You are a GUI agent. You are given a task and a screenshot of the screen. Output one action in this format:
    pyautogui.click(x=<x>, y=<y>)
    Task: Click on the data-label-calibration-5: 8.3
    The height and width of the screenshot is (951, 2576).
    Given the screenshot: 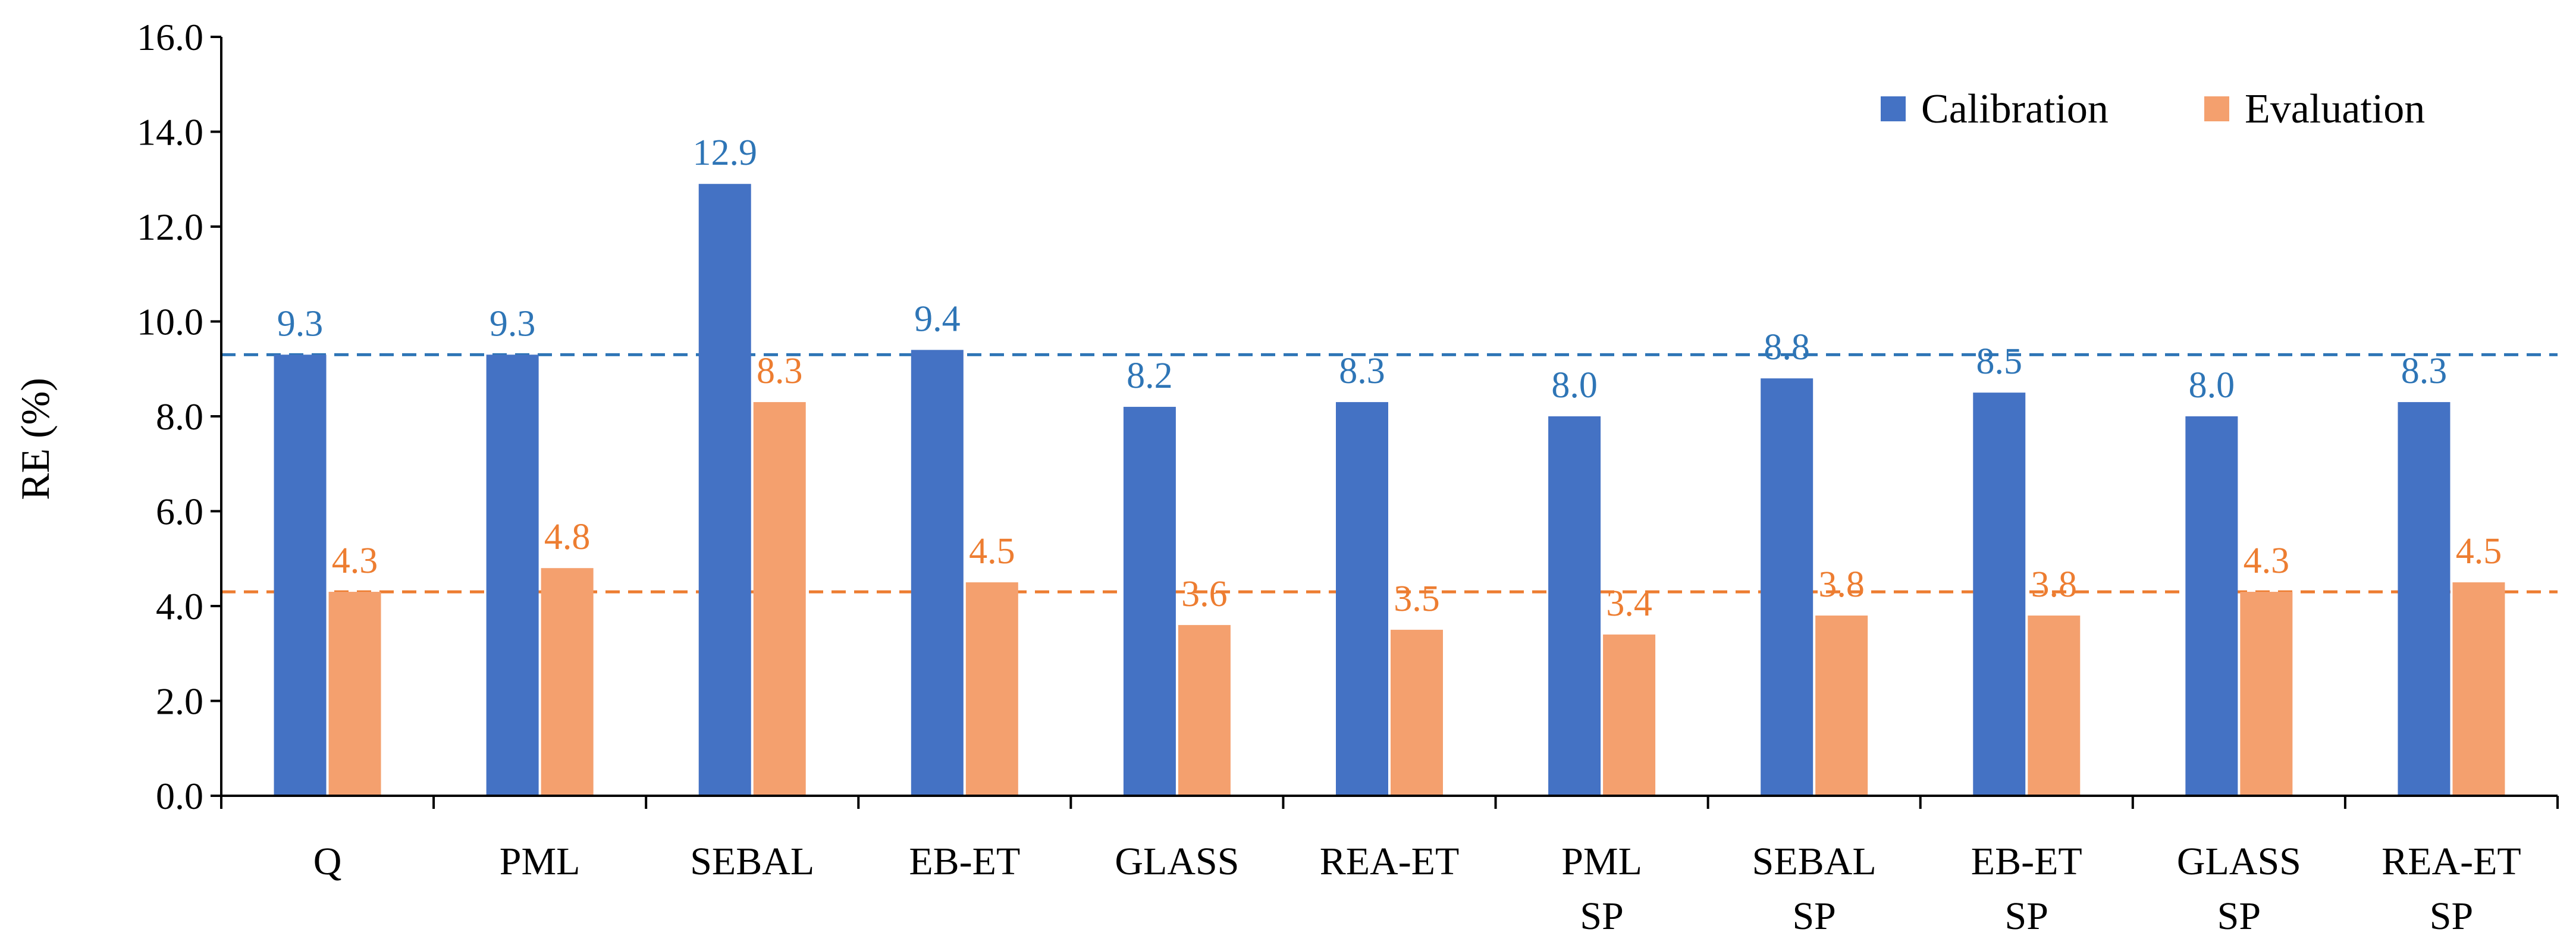 What is the action you would take?
    pyautogui.click(x=1362, y=371)
    